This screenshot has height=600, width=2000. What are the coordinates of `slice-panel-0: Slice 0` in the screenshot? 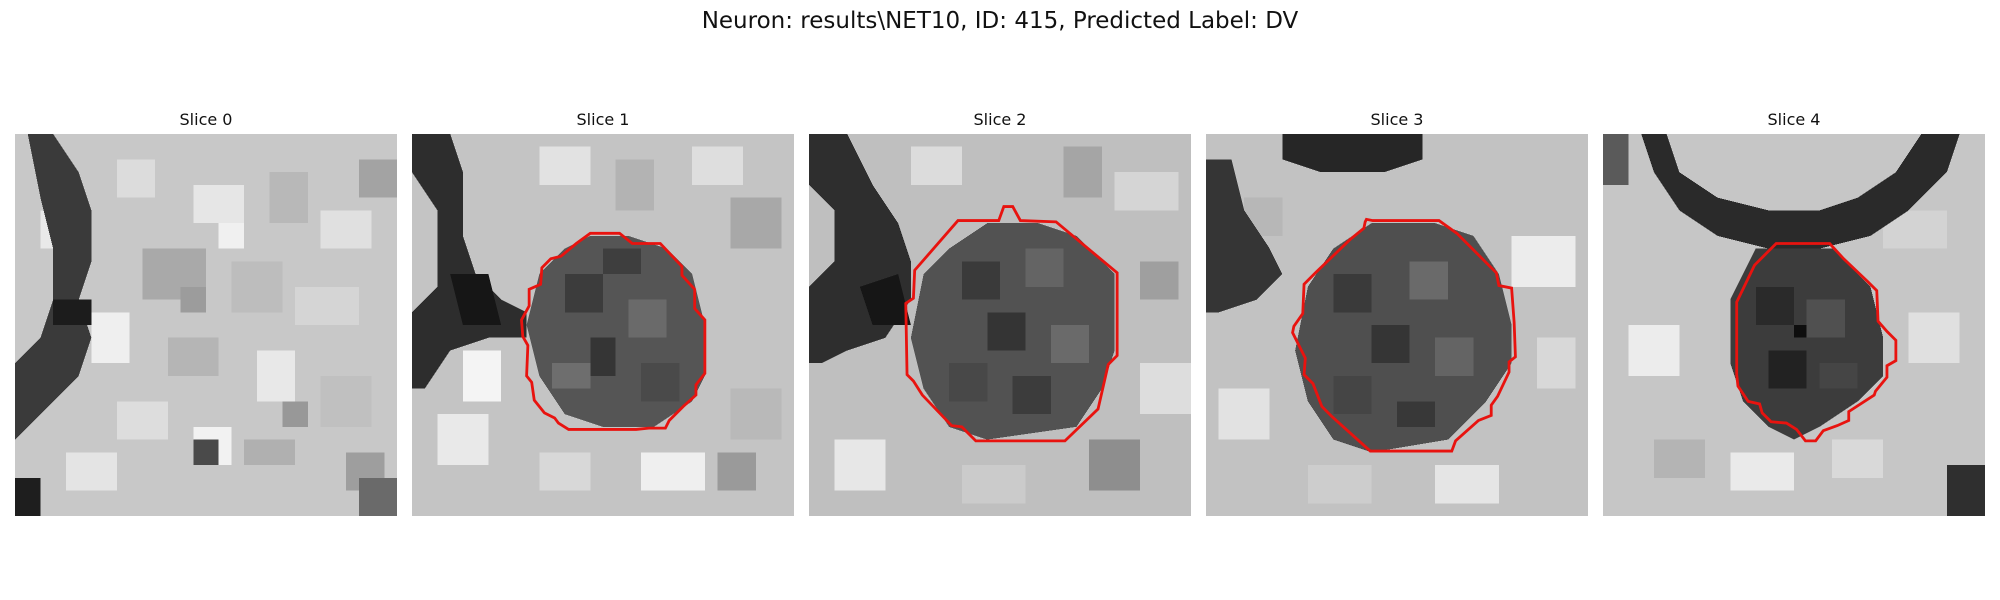 It's located at (206, 312).